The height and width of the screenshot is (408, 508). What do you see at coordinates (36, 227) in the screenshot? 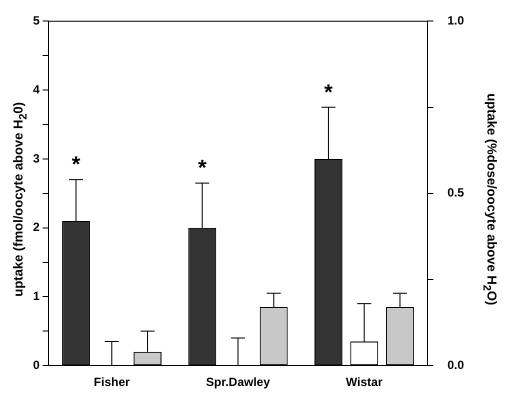
I see `y-tick-label: 2` at bounding box center [36, 227].